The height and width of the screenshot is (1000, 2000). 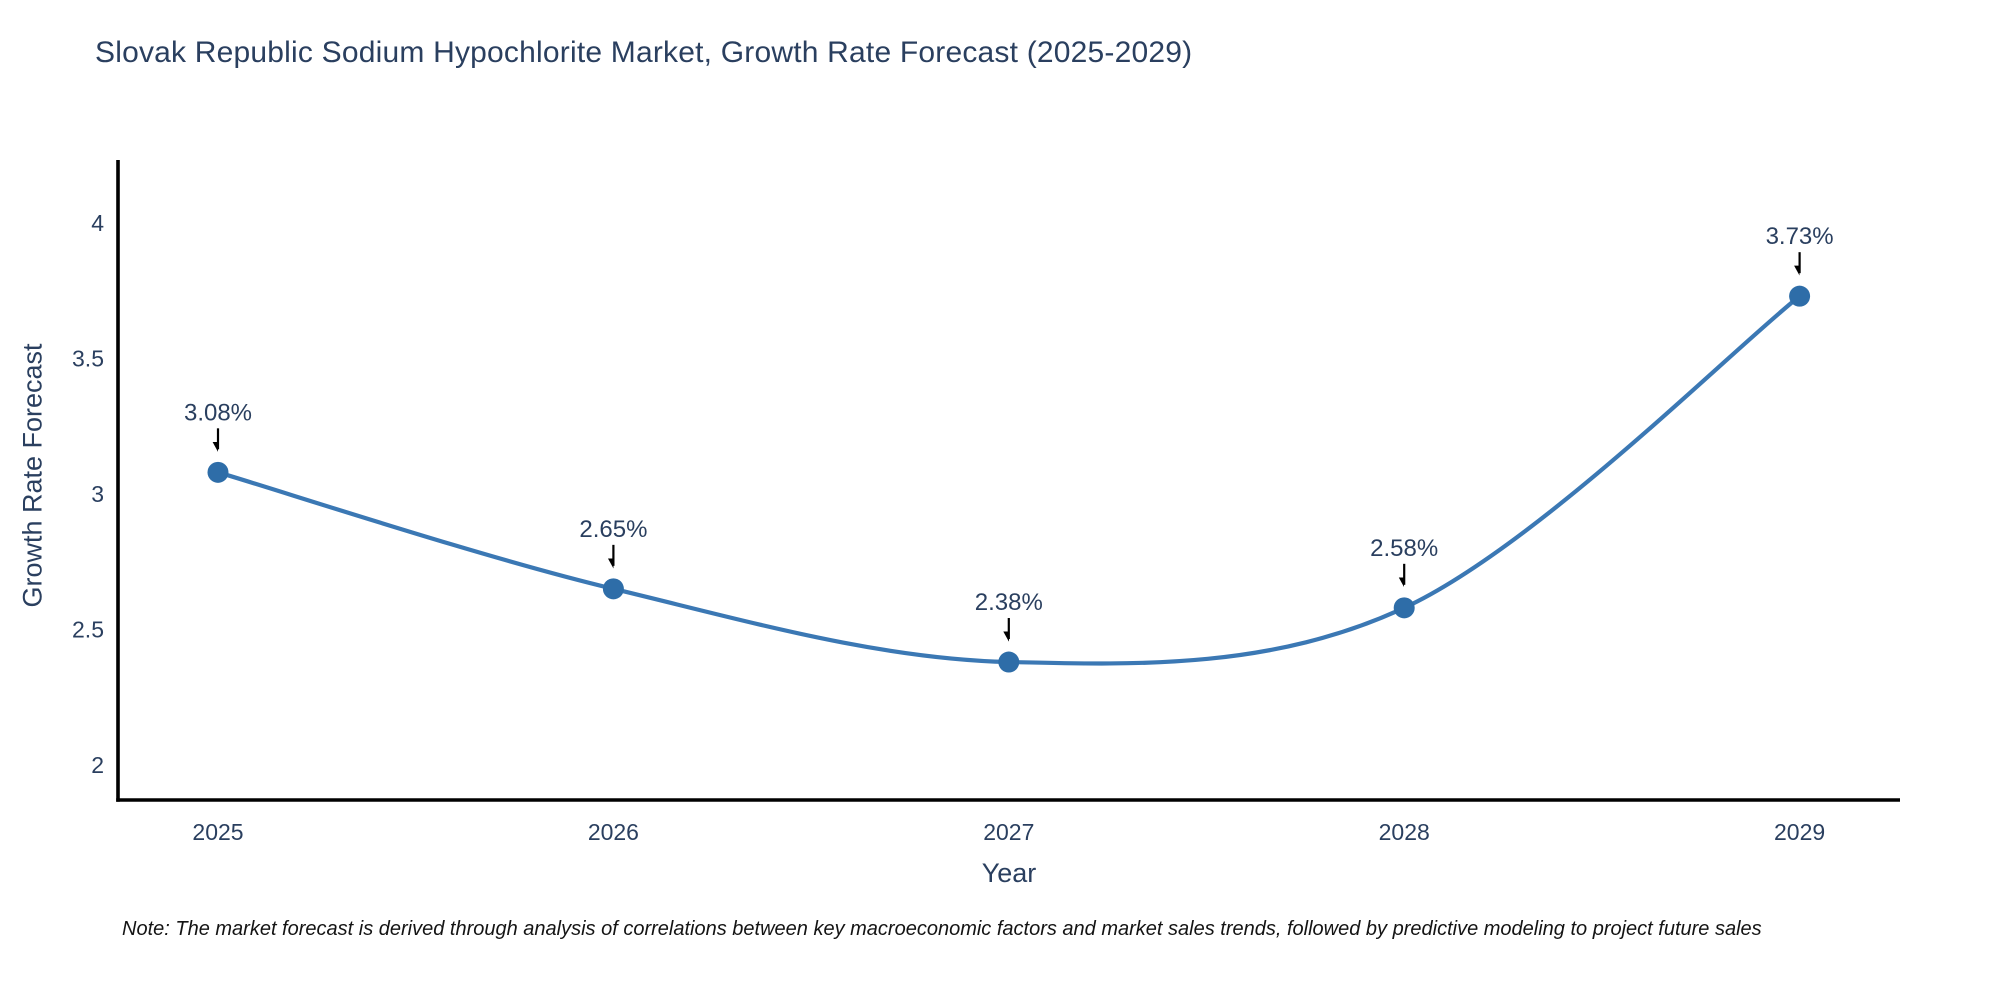 I want to click on data-point-label: 2.38%, so click(x=1009, y=602).